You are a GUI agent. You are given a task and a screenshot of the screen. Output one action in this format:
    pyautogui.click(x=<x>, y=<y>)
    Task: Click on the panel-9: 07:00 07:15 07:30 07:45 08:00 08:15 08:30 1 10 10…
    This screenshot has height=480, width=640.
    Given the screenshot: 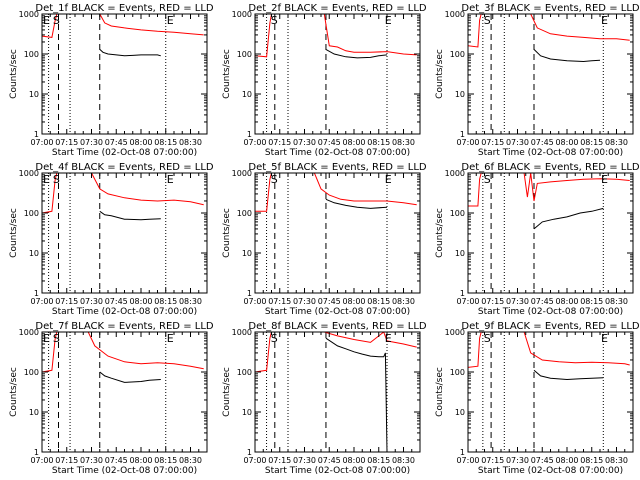 What is the action you would take?
    pyautogui.click(x=537, y=398)
    